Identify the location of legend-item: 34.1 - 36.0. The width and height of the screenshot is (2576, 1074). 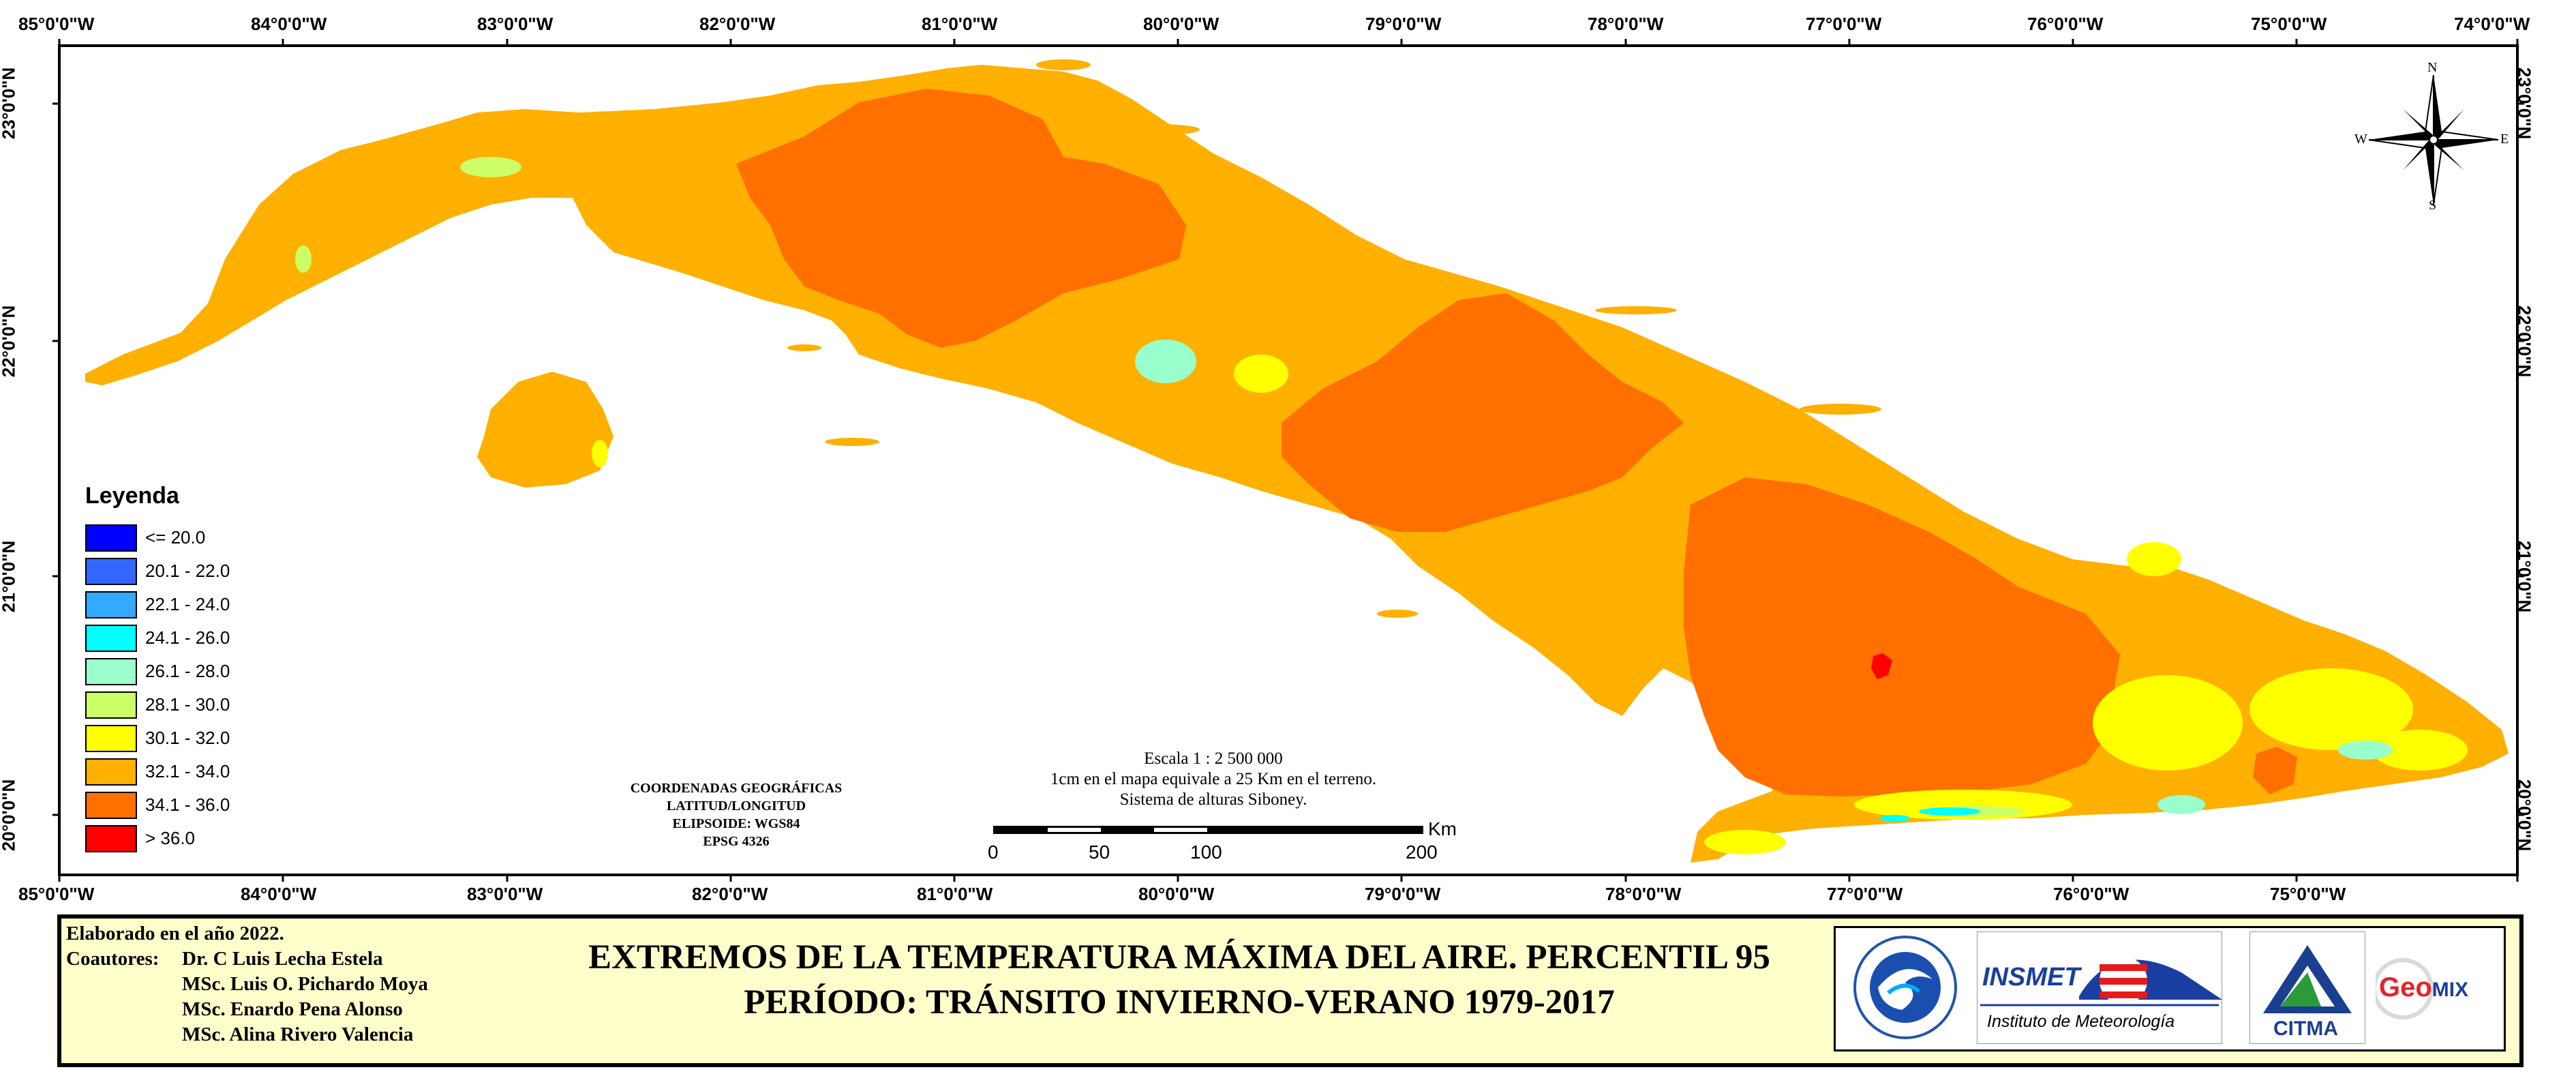
(187, 805).